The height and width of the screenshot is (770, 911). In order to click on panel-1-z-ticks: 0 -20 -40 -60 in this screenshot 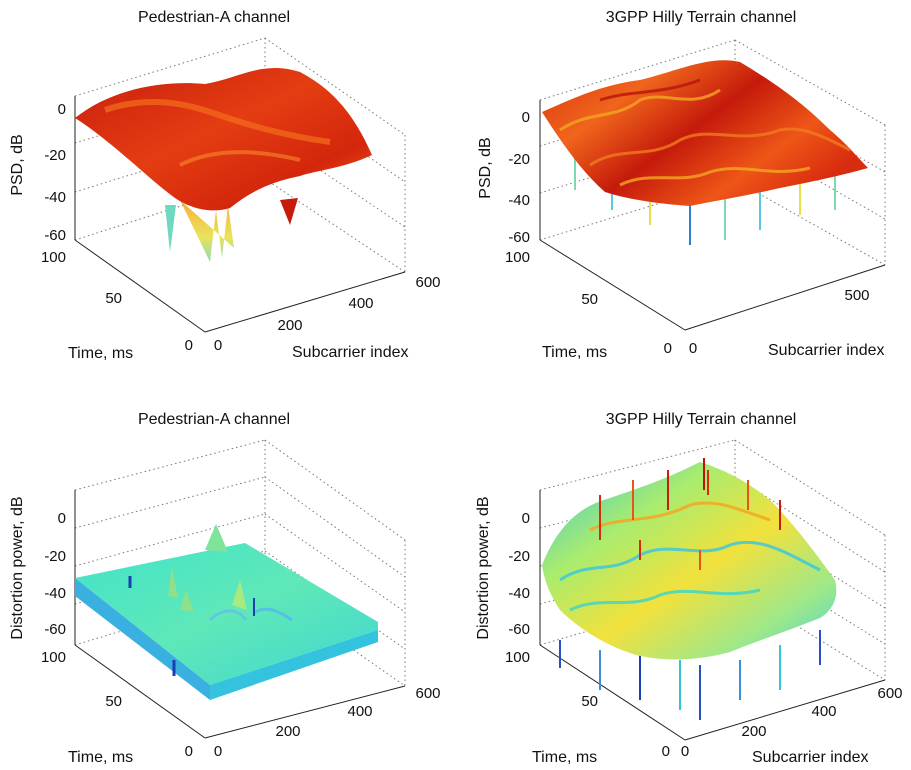, I will do `click(55, 172)`.